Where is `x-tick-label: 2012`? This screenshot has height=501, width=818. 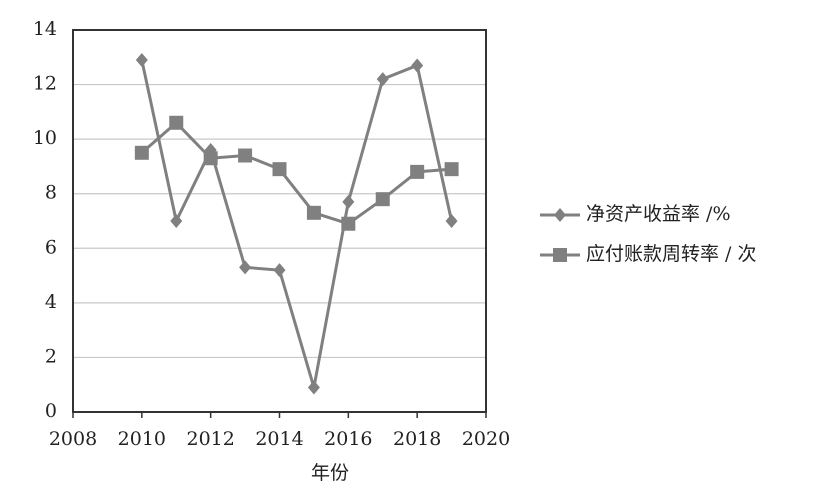
x-tick-label: 2012 is located at coordinates (210, 439).